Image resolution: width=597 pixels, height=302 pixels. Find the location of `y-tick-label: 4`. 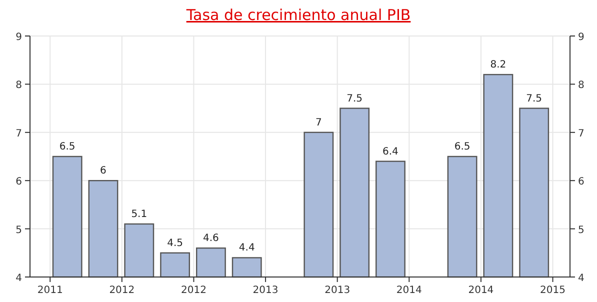

y-tick-label: 4 is located at coordinates (19, 278).